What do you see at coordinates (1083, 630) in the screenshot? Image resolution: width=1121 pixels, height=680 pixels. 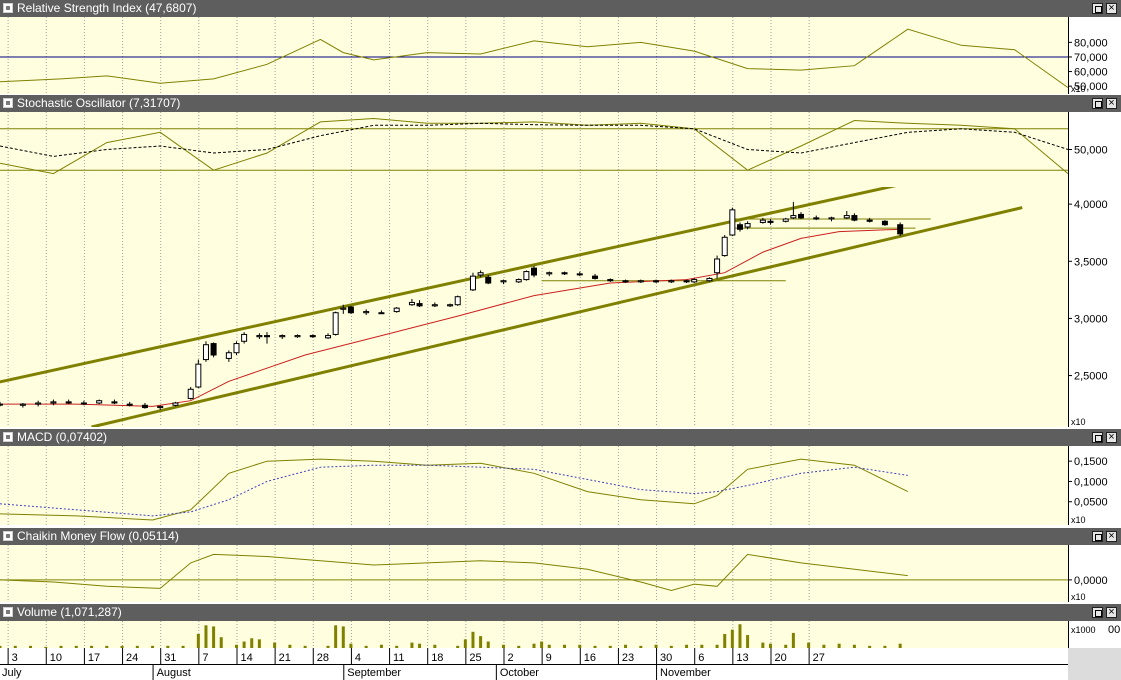 I see `axis-unit-label: x1000` at bounding box center [1083, 630].